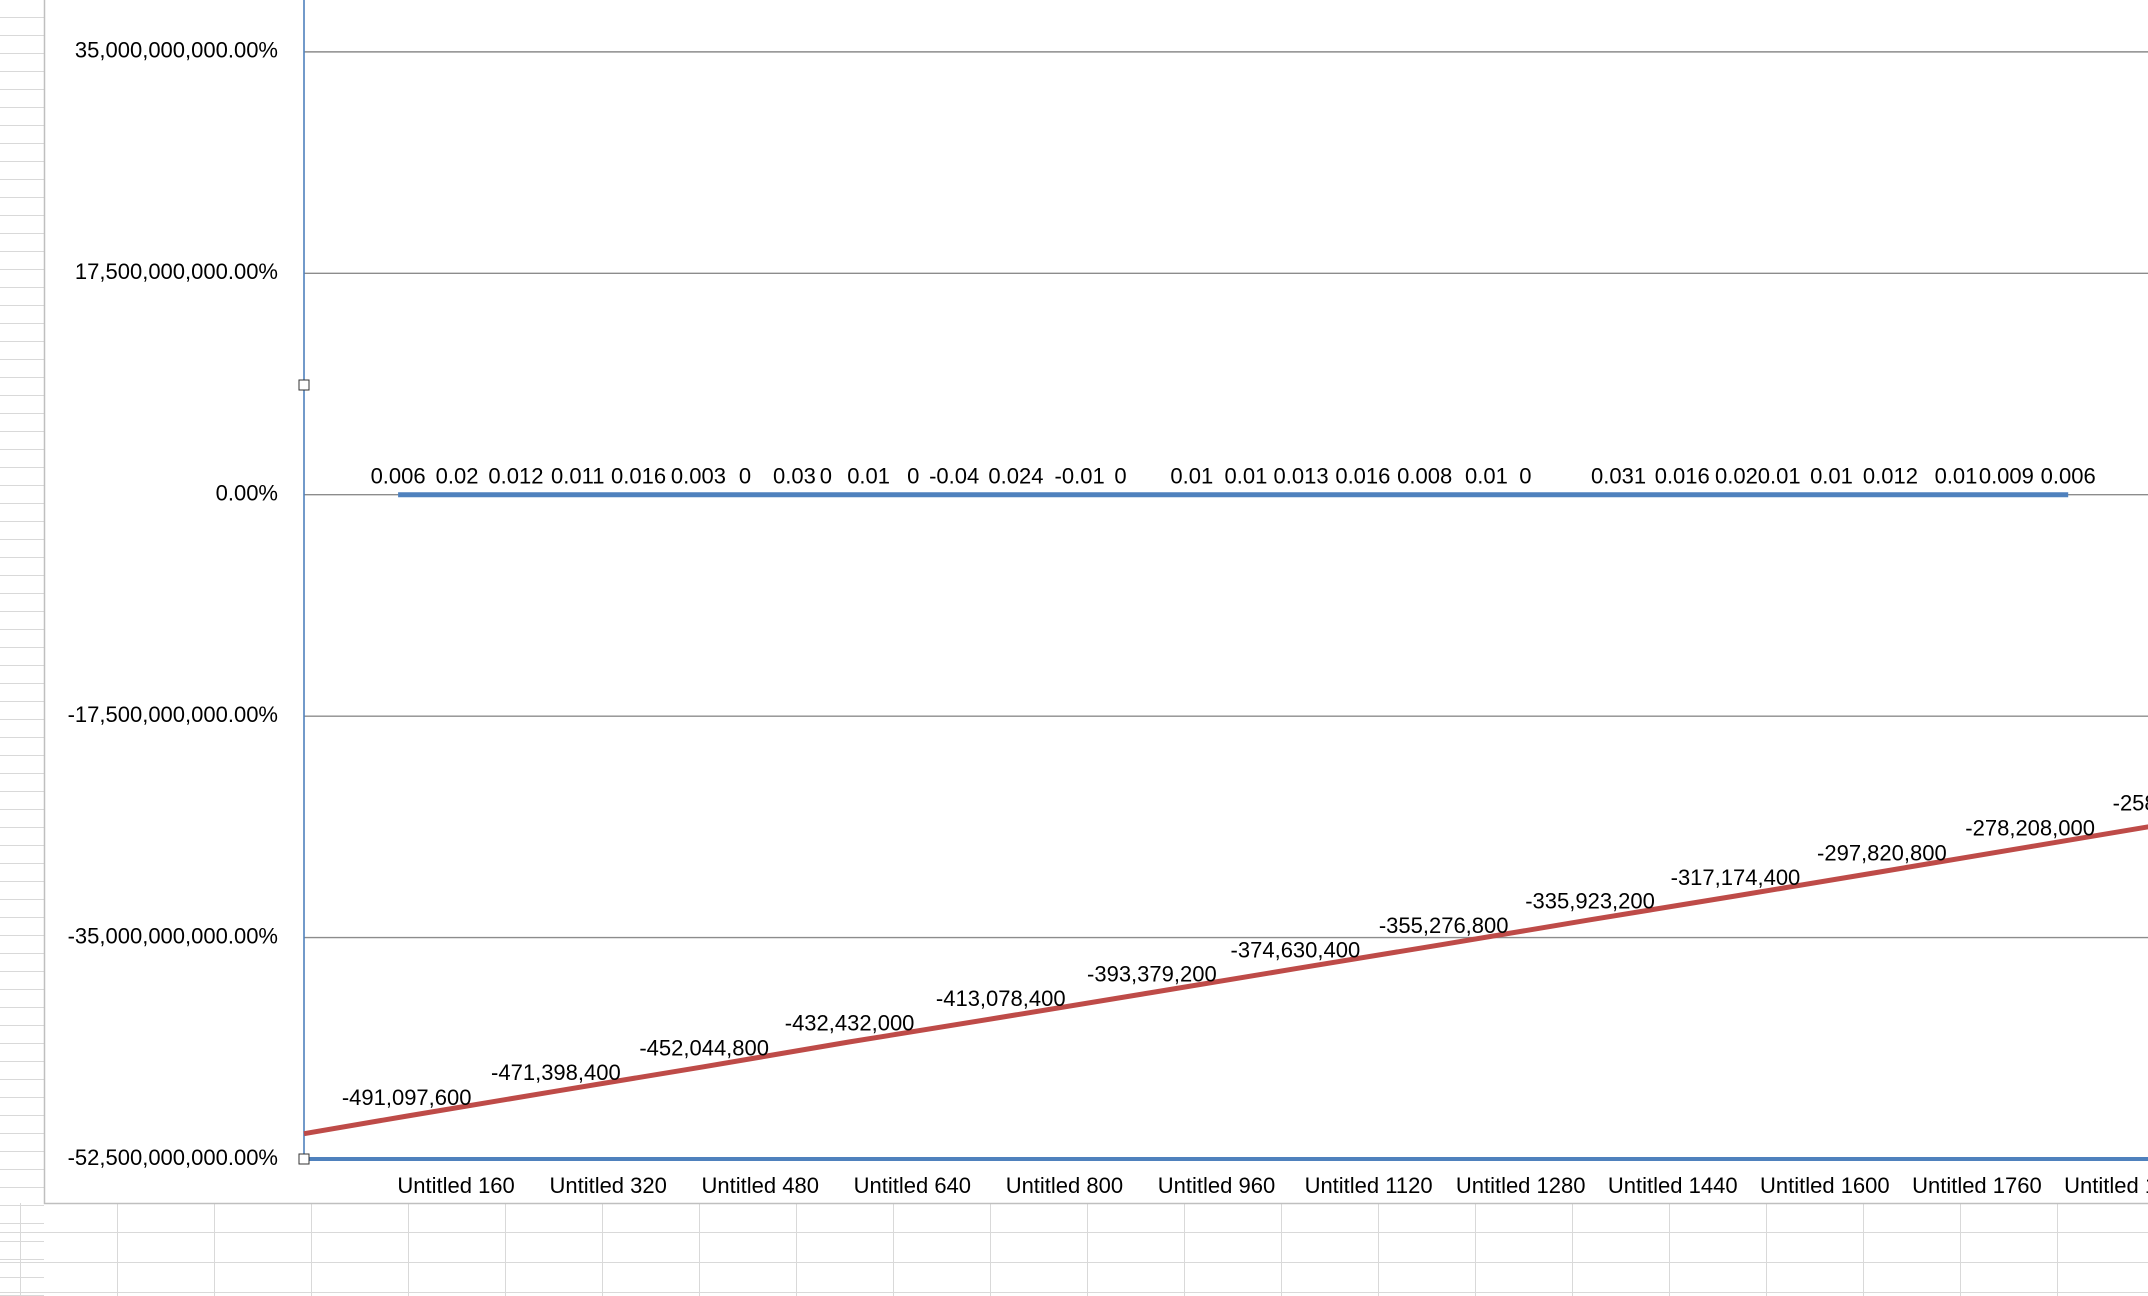 The height and width of the screenshot is (1296, 2148). What do you see at coordinates (1590, 901) in the screenshot?
I see `data-label: -335,923,200` at bounding box center [1590, 901].